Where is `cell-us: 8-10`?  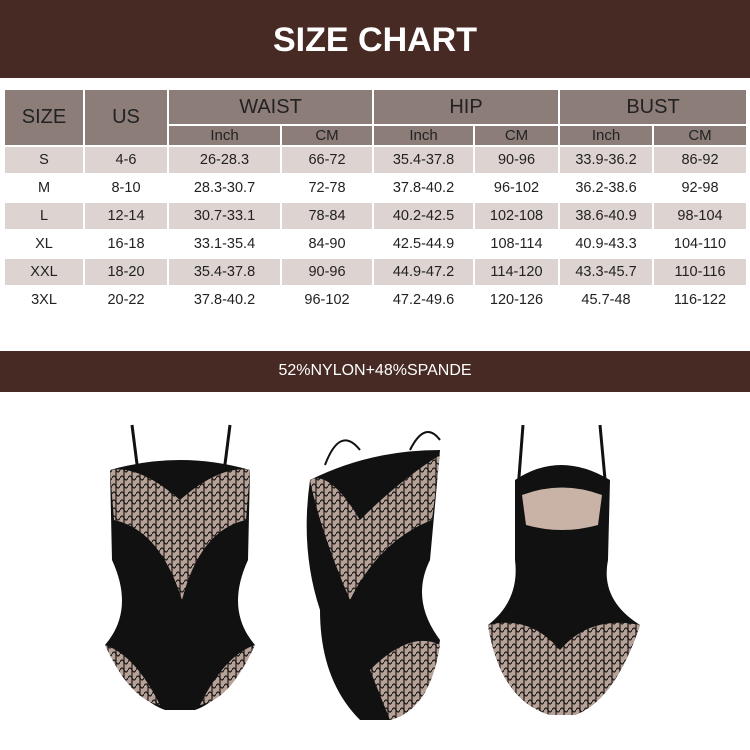 cell-us: 8-10 is located at coordinates (126, 188).